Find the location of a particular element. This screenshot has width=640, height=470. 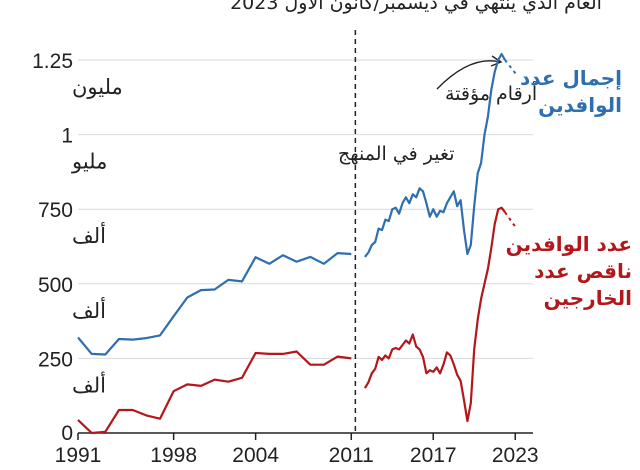

x-tick-label: 1991 is located at coordinates (78, 455).